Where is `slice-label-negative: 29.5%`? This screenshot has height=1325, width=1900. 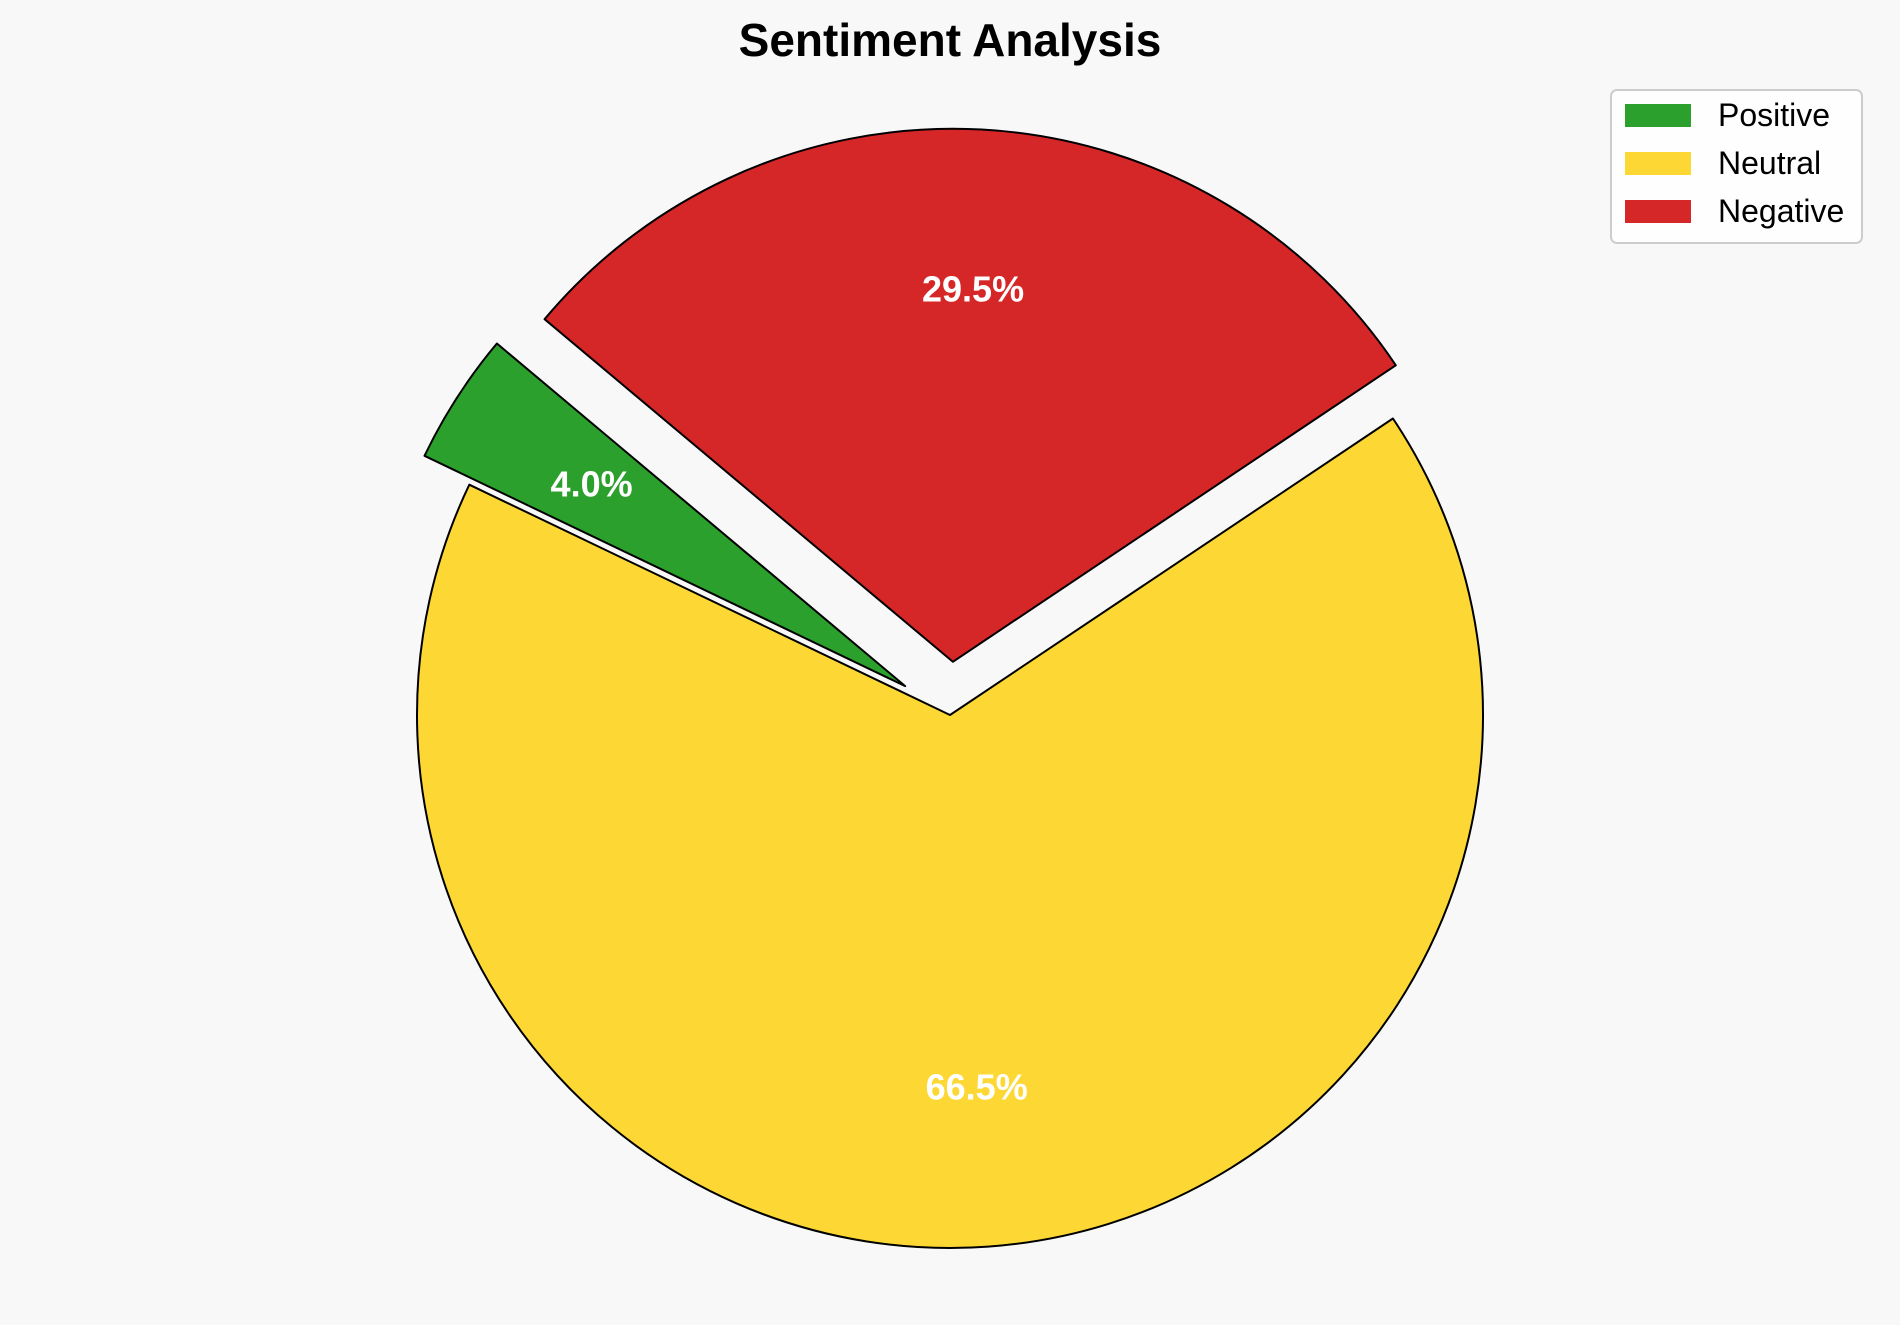 slice-label-negative: 29.5% is located at coordinates (973, 289).